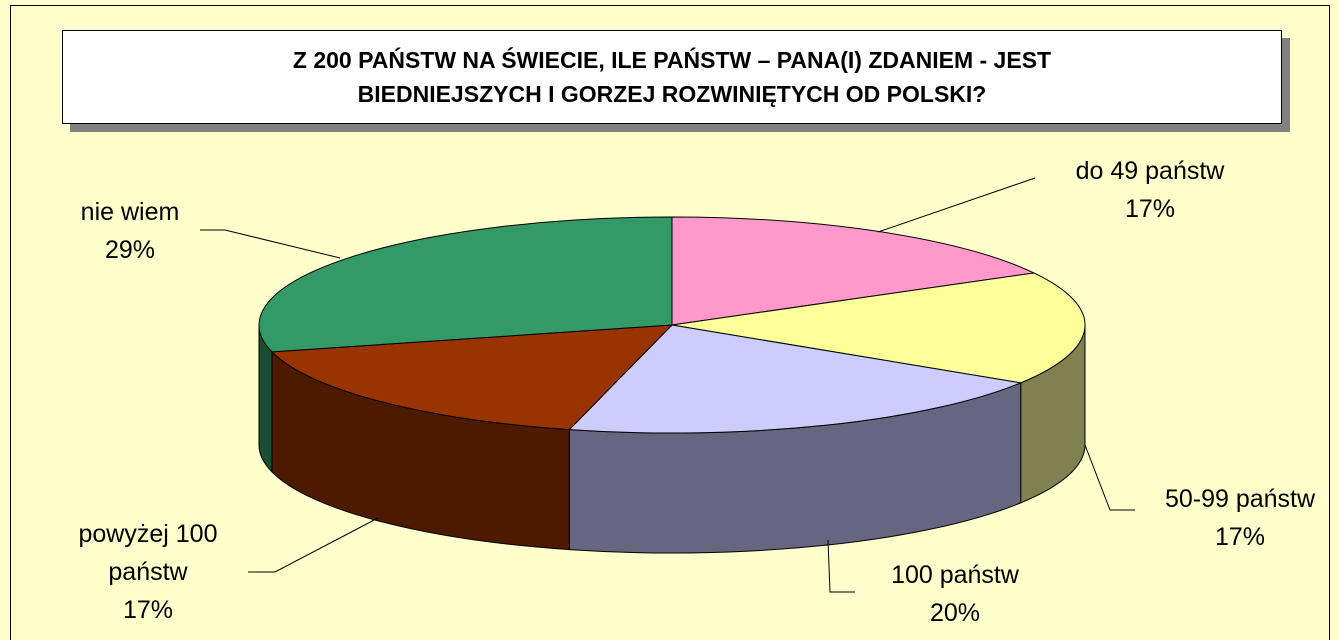 This screenshot has width=1339, height=640. I want to click on label-name: 100 państw, so click(955, 575).